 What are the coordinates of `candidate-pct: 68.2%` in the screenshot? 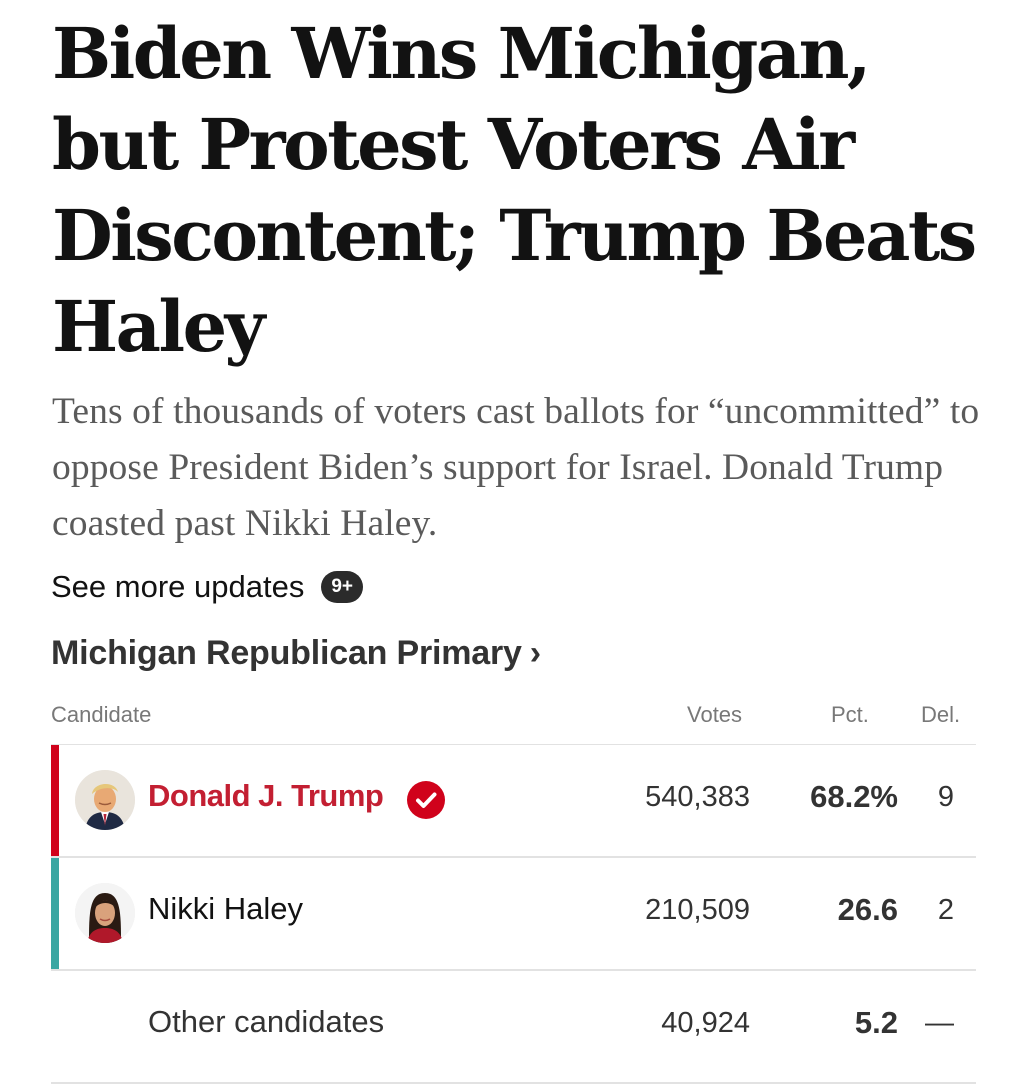 It's located at (854, 796).